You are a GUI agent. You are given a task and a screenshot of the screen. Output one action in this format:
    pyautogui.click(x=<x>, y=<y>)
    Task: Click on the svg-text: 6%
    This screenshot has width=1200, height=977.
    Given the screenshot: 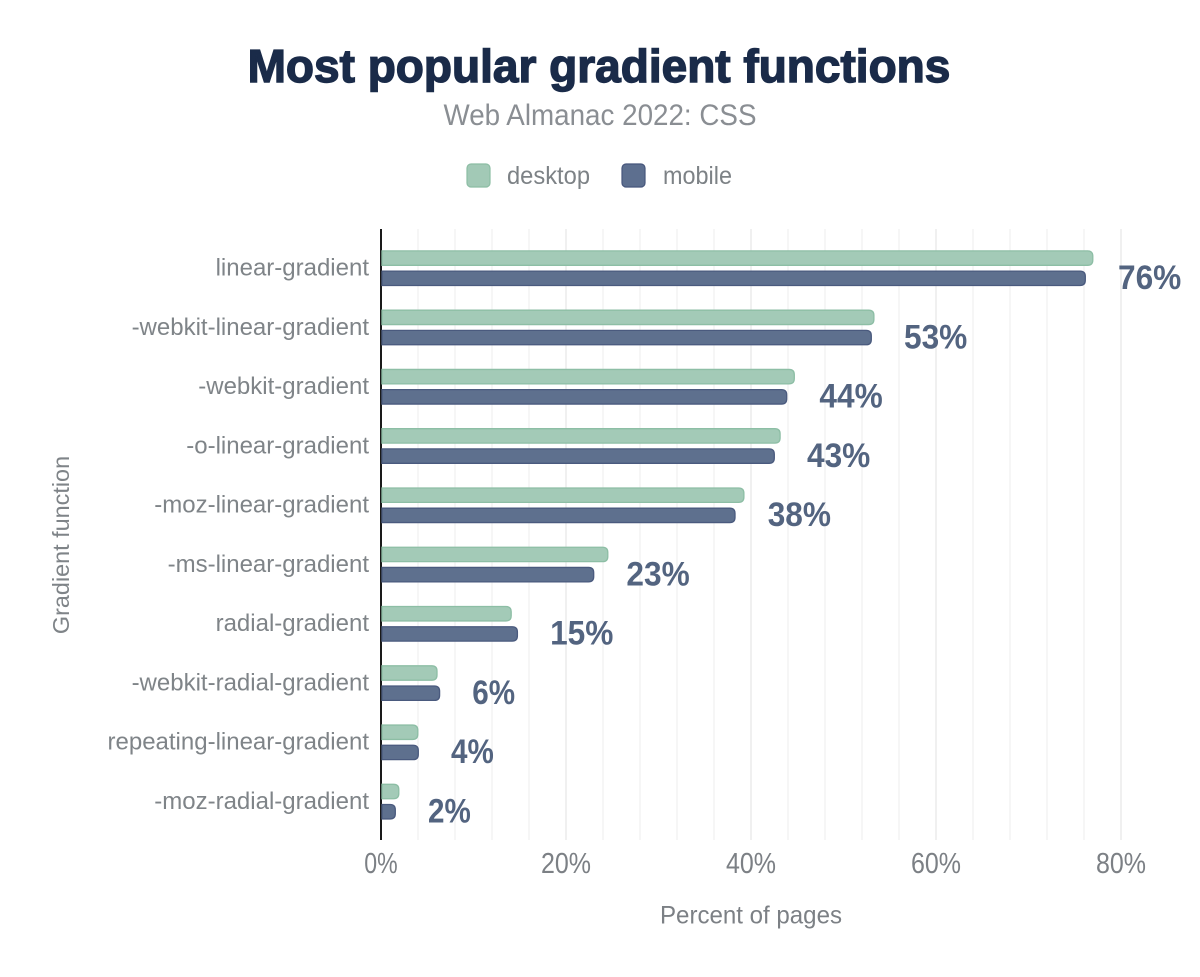 What is the action you would take?
    pyautogui.click(x=493, y=693)
    